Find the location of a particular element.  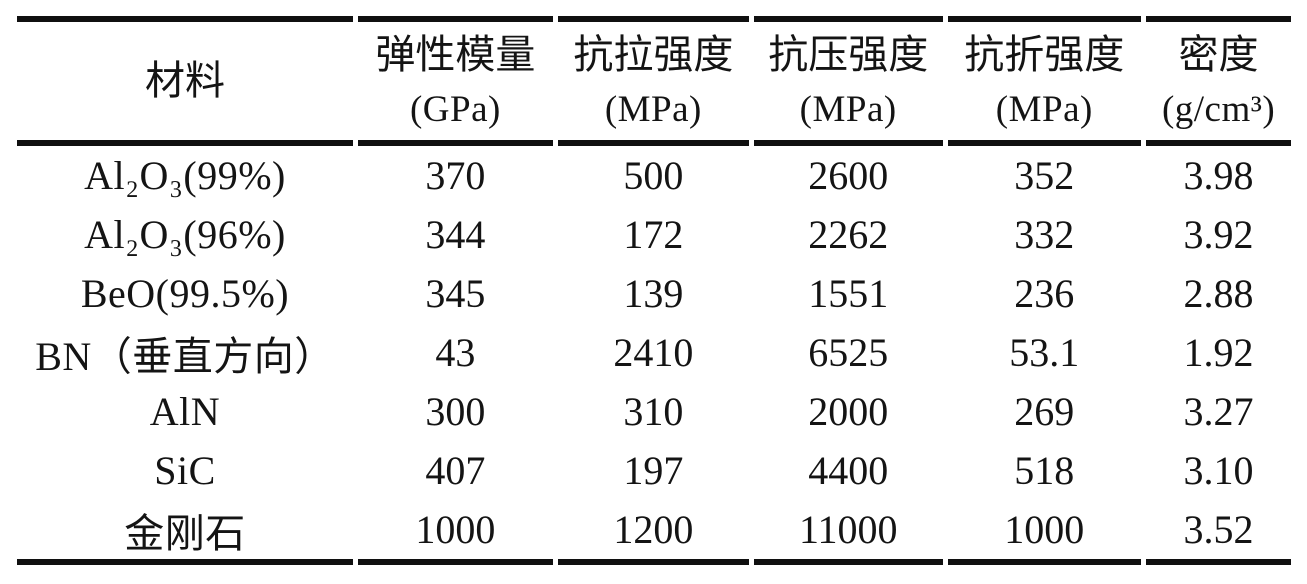

value-cell: 2600 is located at coordinates (848, 175).